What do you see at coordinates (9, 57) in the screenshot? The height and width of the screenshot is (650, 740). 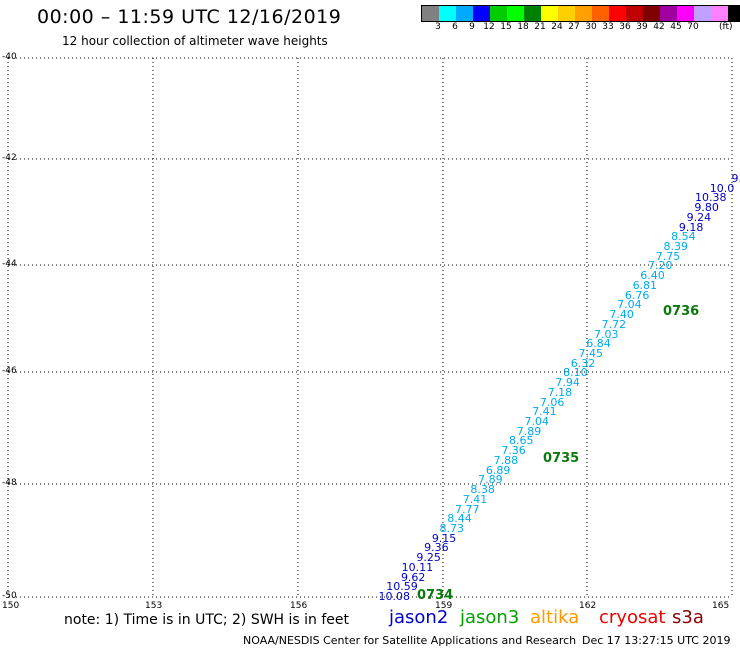 I see `latitude-label: -40` at bounding box center [9, 57].